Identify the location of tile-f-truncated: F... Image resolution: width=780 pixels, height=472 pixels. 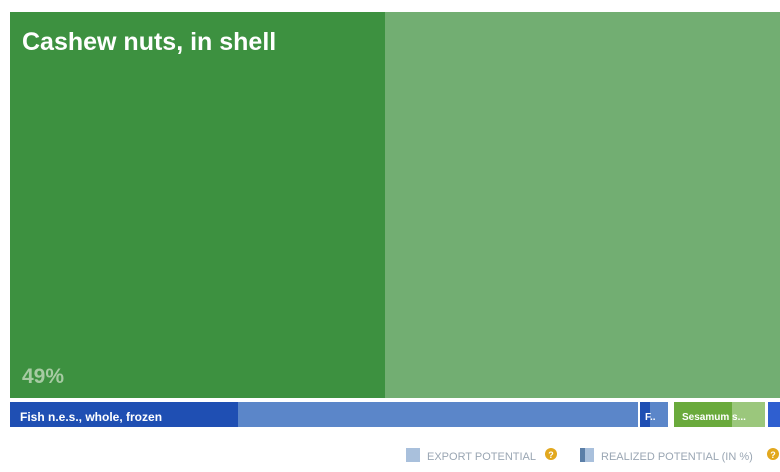
(654, 414).